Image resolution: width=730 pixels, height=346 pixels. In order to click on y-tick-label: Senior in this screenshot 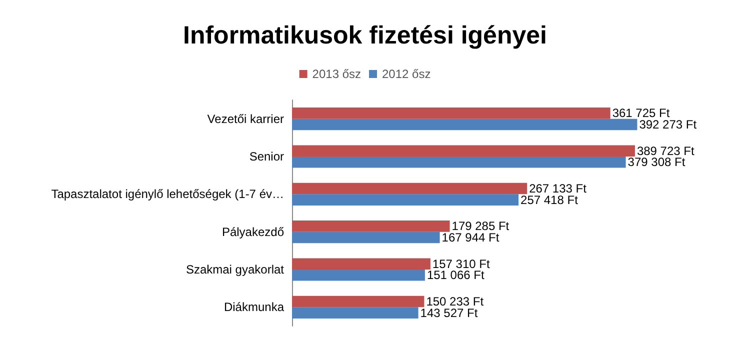, I will do `click(266, 157)`.